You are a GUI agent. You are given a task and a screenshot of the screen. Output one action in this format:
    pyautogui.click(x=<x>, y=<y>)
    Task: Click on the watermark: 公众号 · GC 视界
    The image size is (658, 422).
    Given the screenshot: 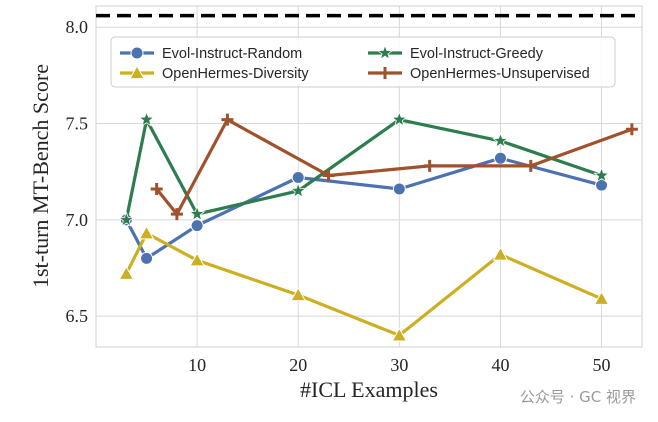 What is the action you would take?
    pyautogui.click(x=578, y=397)
    